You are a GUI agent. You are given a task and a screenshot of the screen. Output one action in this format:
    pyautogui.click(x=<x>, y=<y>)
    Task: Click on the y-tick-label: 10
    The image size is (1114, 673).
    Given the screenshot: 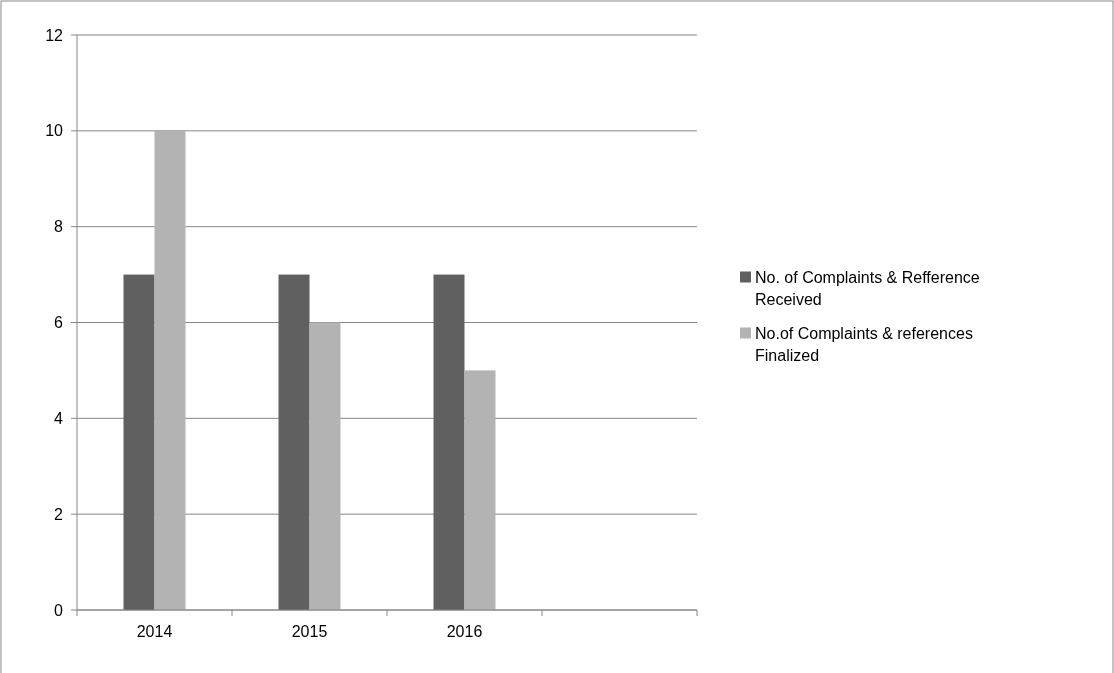 What is the action you would take?
    pyautogui.click(x=54, y=131)
    